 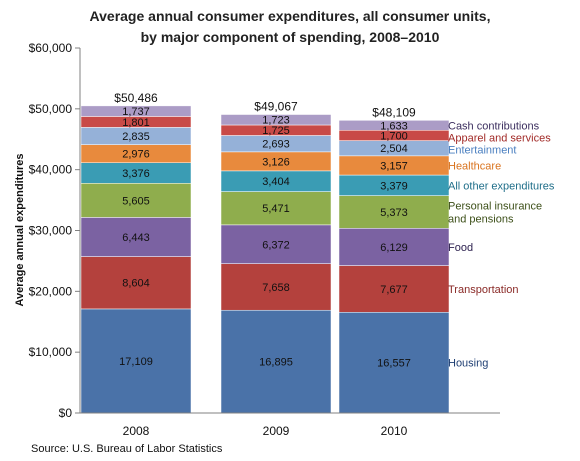 I want to click on segment-value-label: 6,443, so click(x=136, y=238).